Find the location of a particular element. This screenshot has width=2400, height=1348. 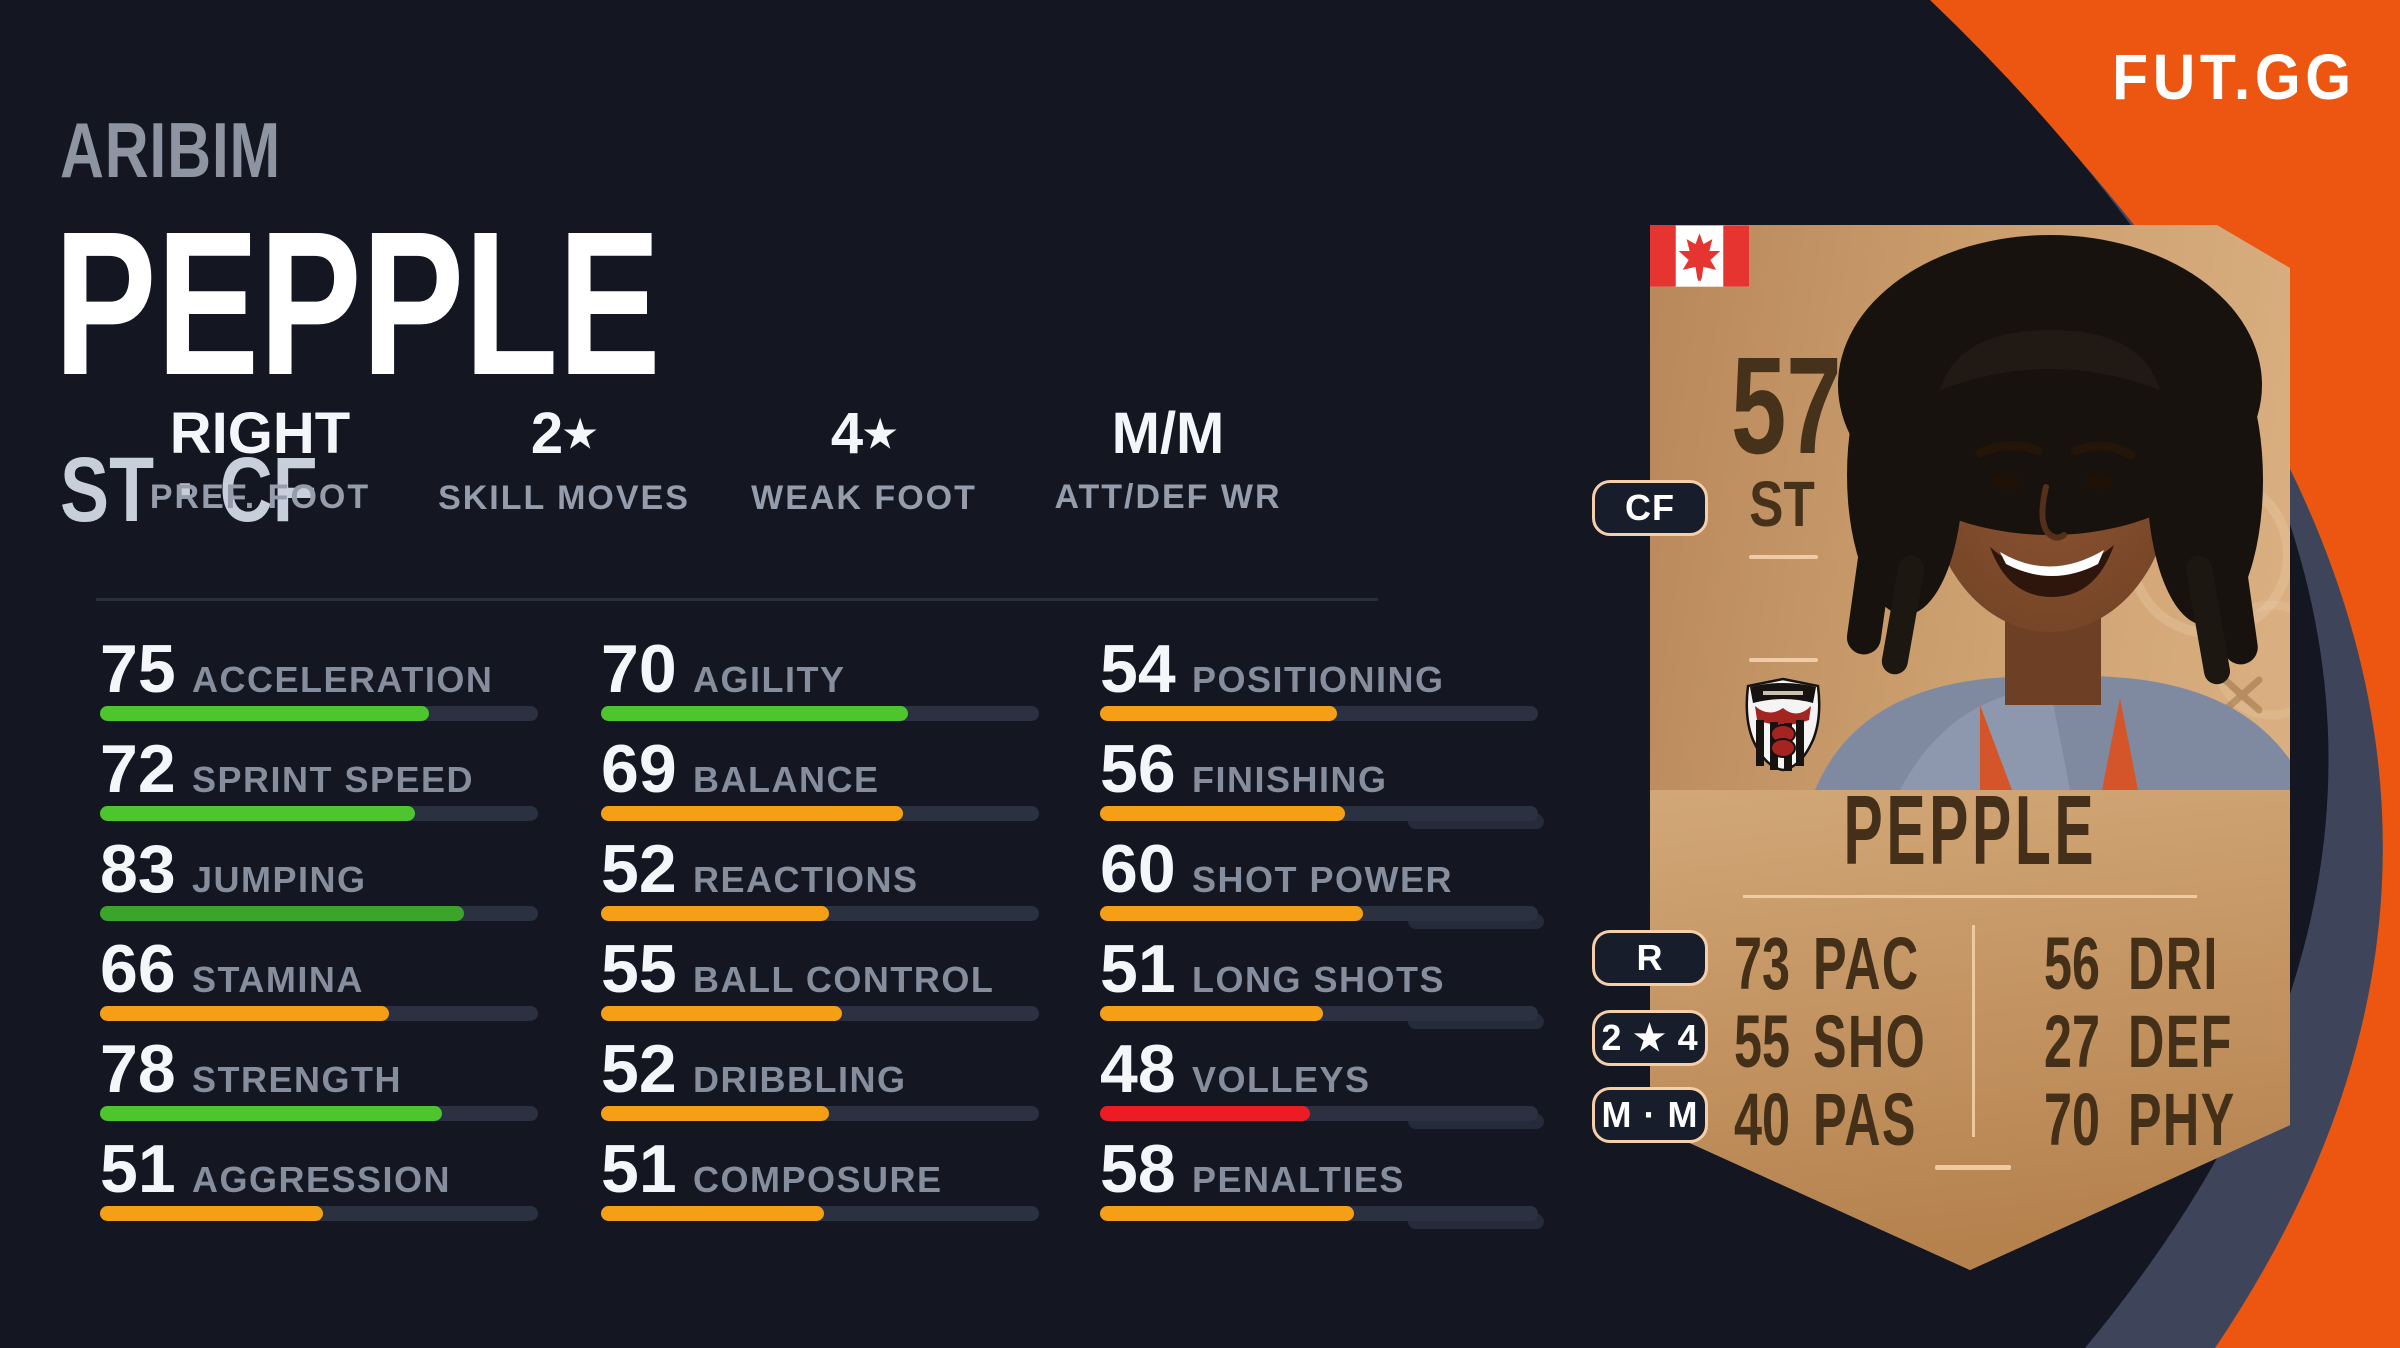

stat-row-sprint-speed: 72 SPRINT SPEED is located at coordinates (322, 780).